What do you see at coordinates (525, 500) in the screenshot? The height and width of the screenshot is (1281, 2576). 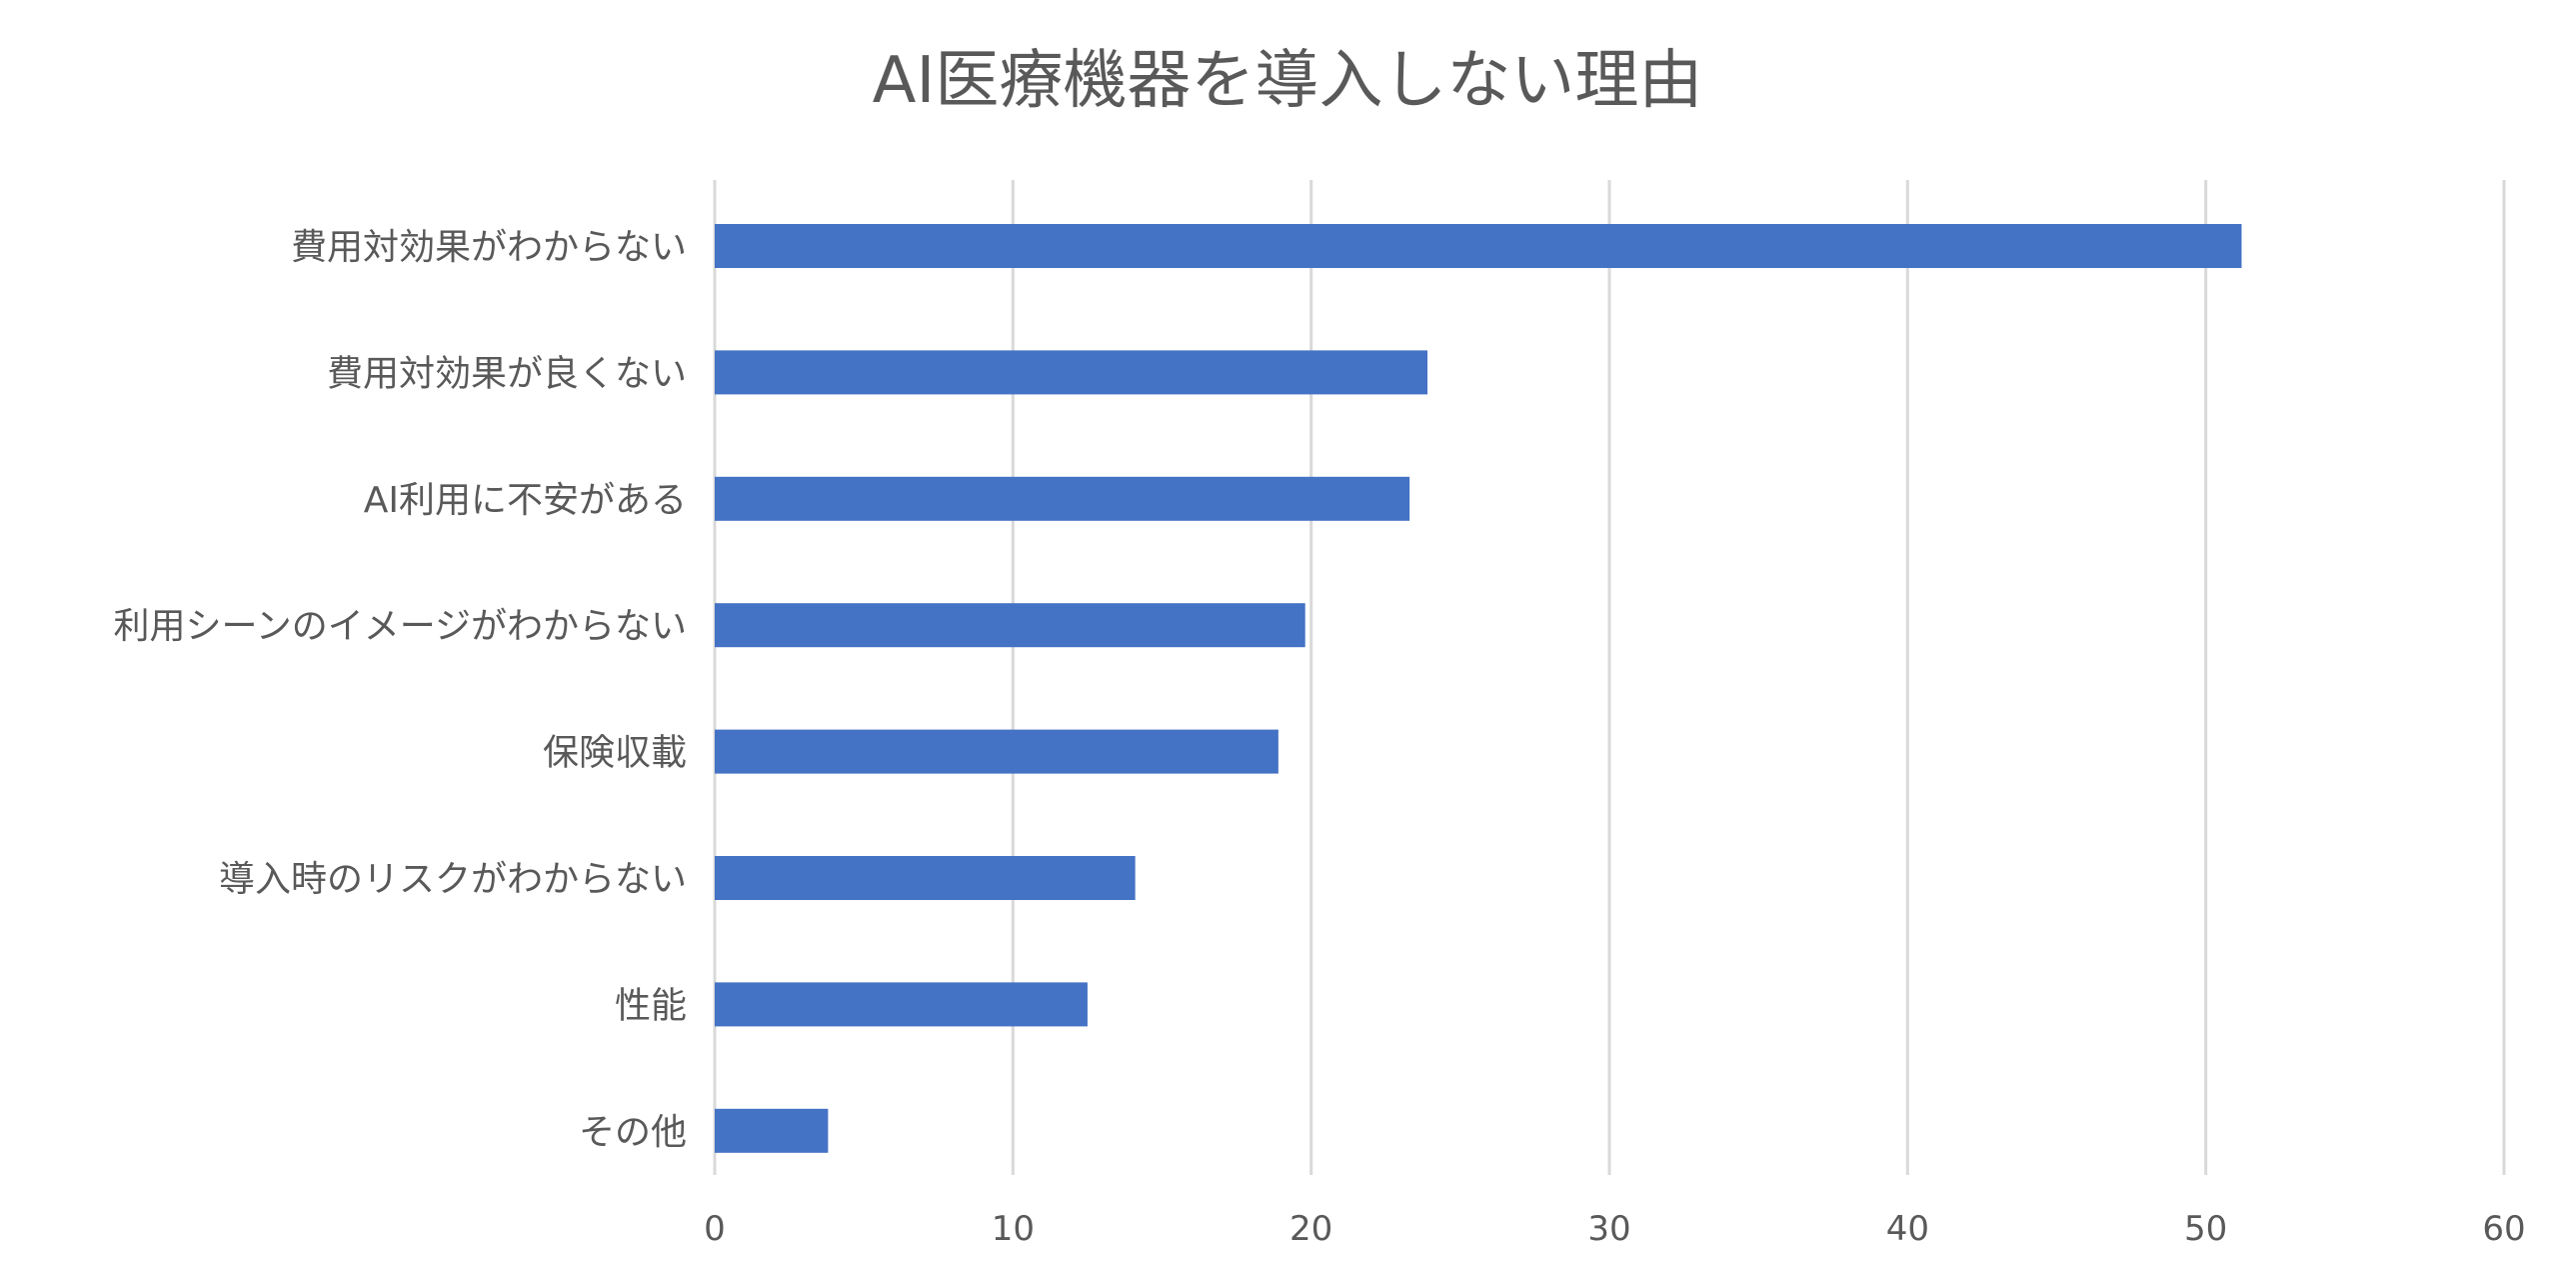 I see `category-label: AI利用に不安がある` at bounding box center [525, 500].